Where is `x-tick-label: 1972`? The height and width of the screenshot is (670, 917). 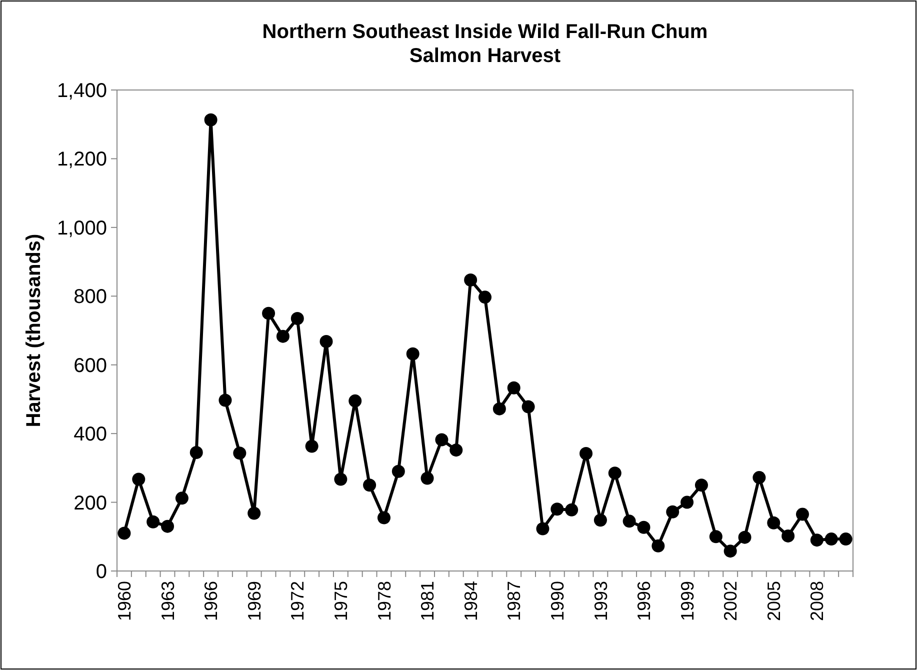
x-tick-label: 1972 is located at coordinates (298, 601).